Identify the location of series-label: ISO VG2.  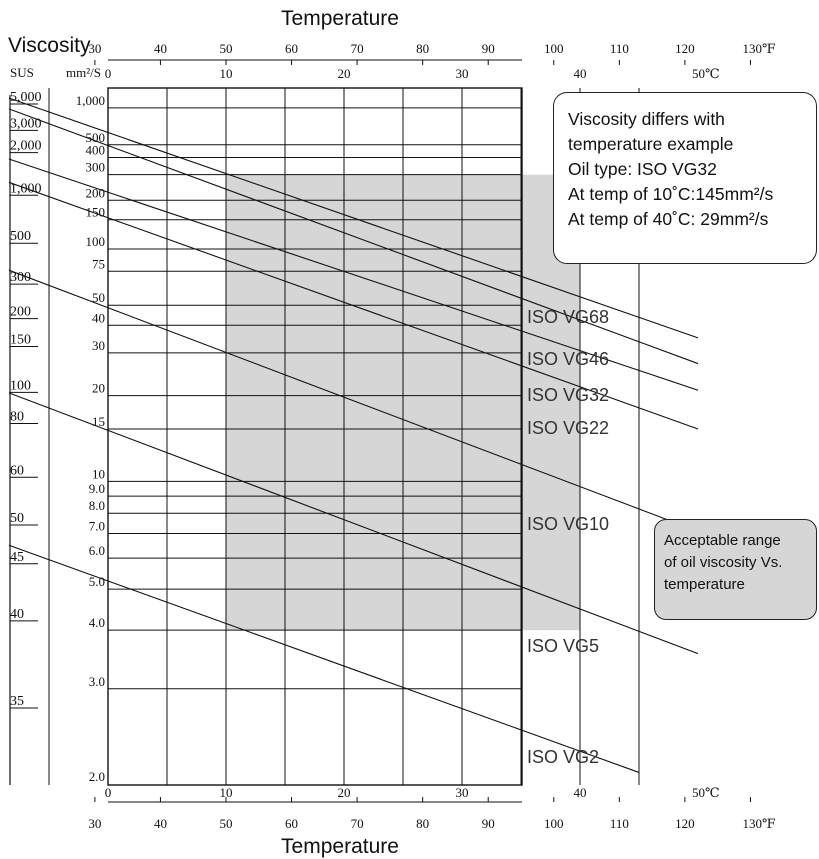
(563, 757).